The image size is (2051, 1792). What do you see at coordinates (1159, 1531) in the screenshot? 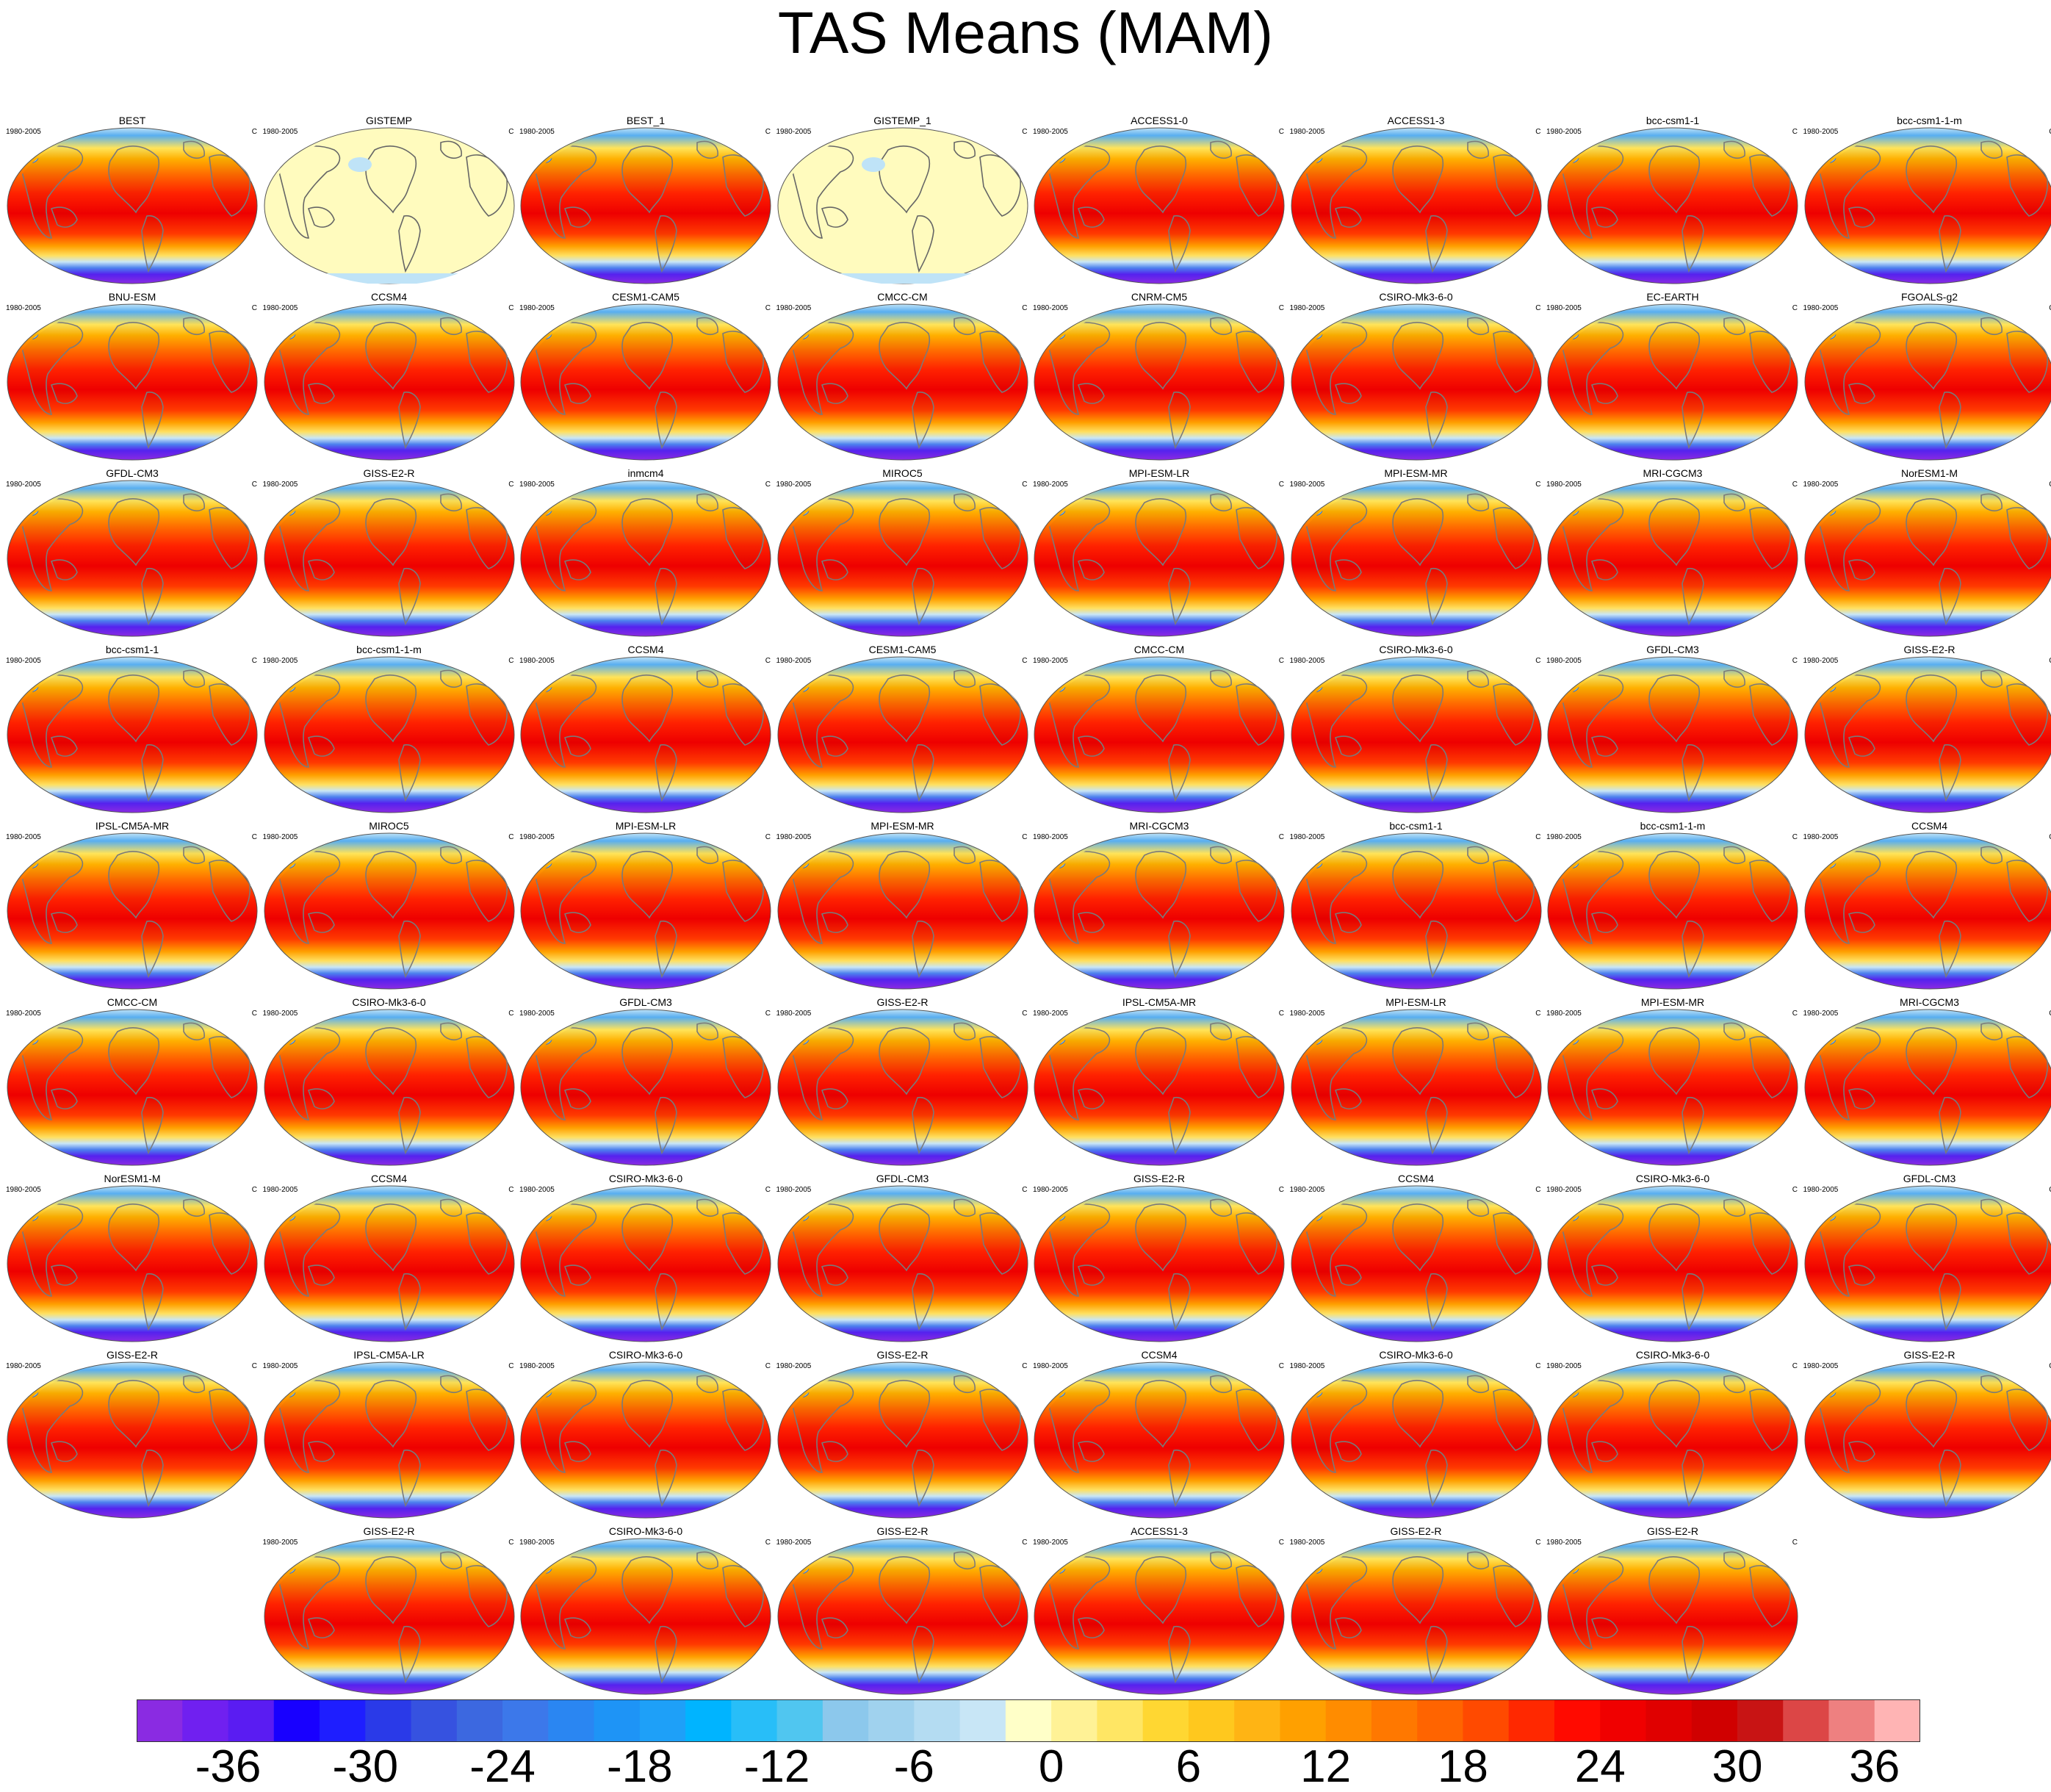
I see `map-panel-title: ACCESS1-3` at bounding box center [1159, 1531].